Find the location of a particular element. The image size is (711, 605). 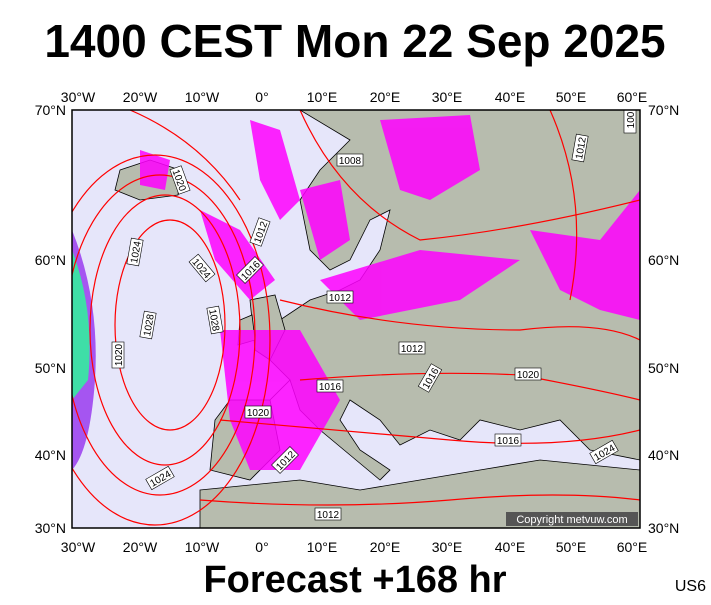

lat-label-right: 60°N is located at coordinates (663, 260).